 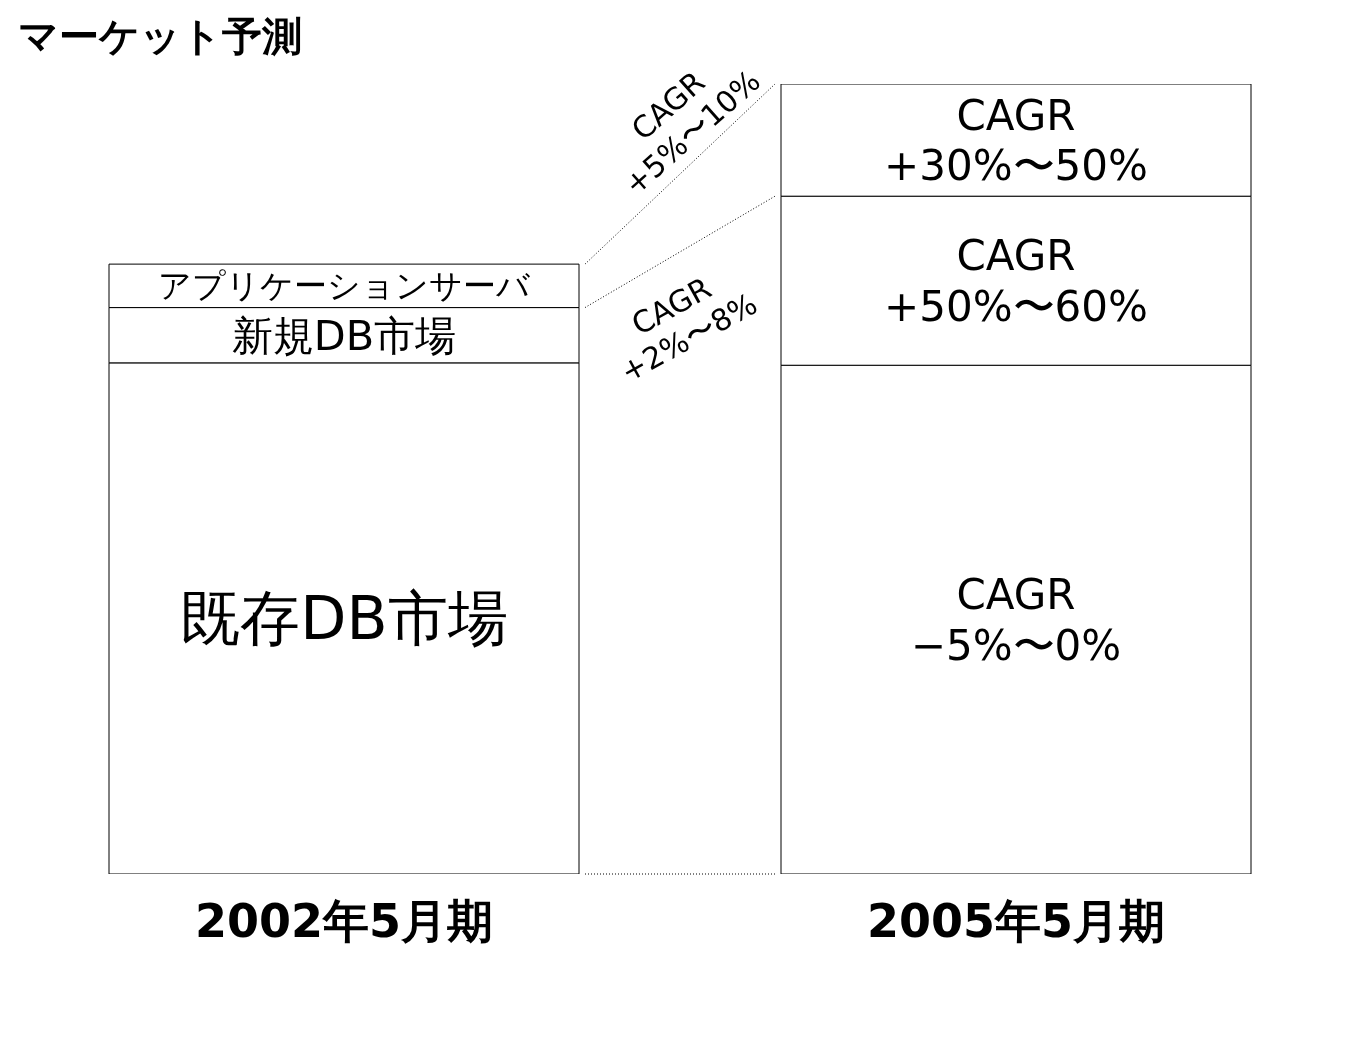 I want to click on series-label: 既存DB市場, so click(x=344, y=618).